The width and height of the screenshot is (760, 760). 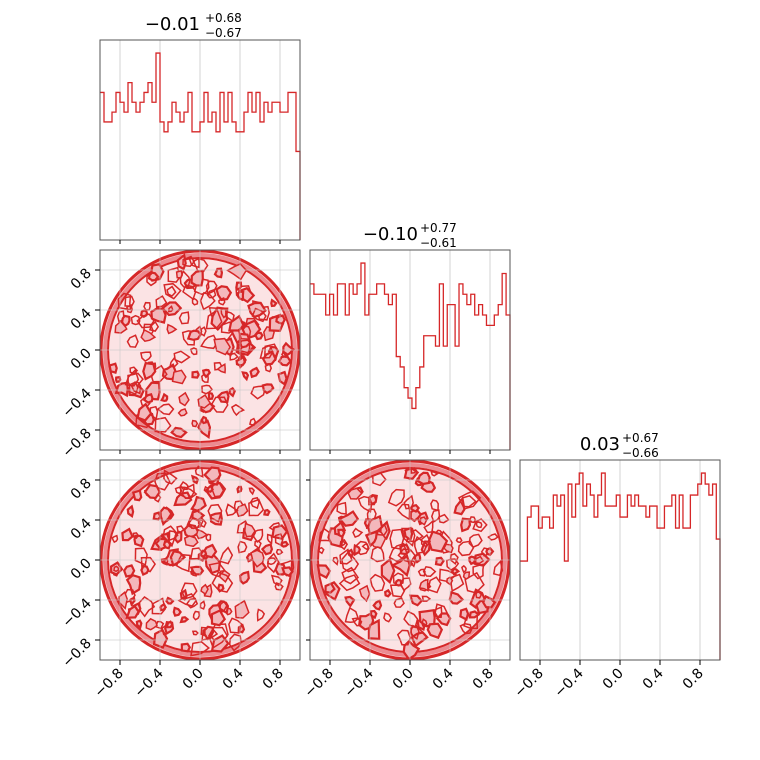 What do you see at coordinates (81, 489) in the screenshot?
I see `y-tick-label: 0.8` at bounding box center [81, 489].